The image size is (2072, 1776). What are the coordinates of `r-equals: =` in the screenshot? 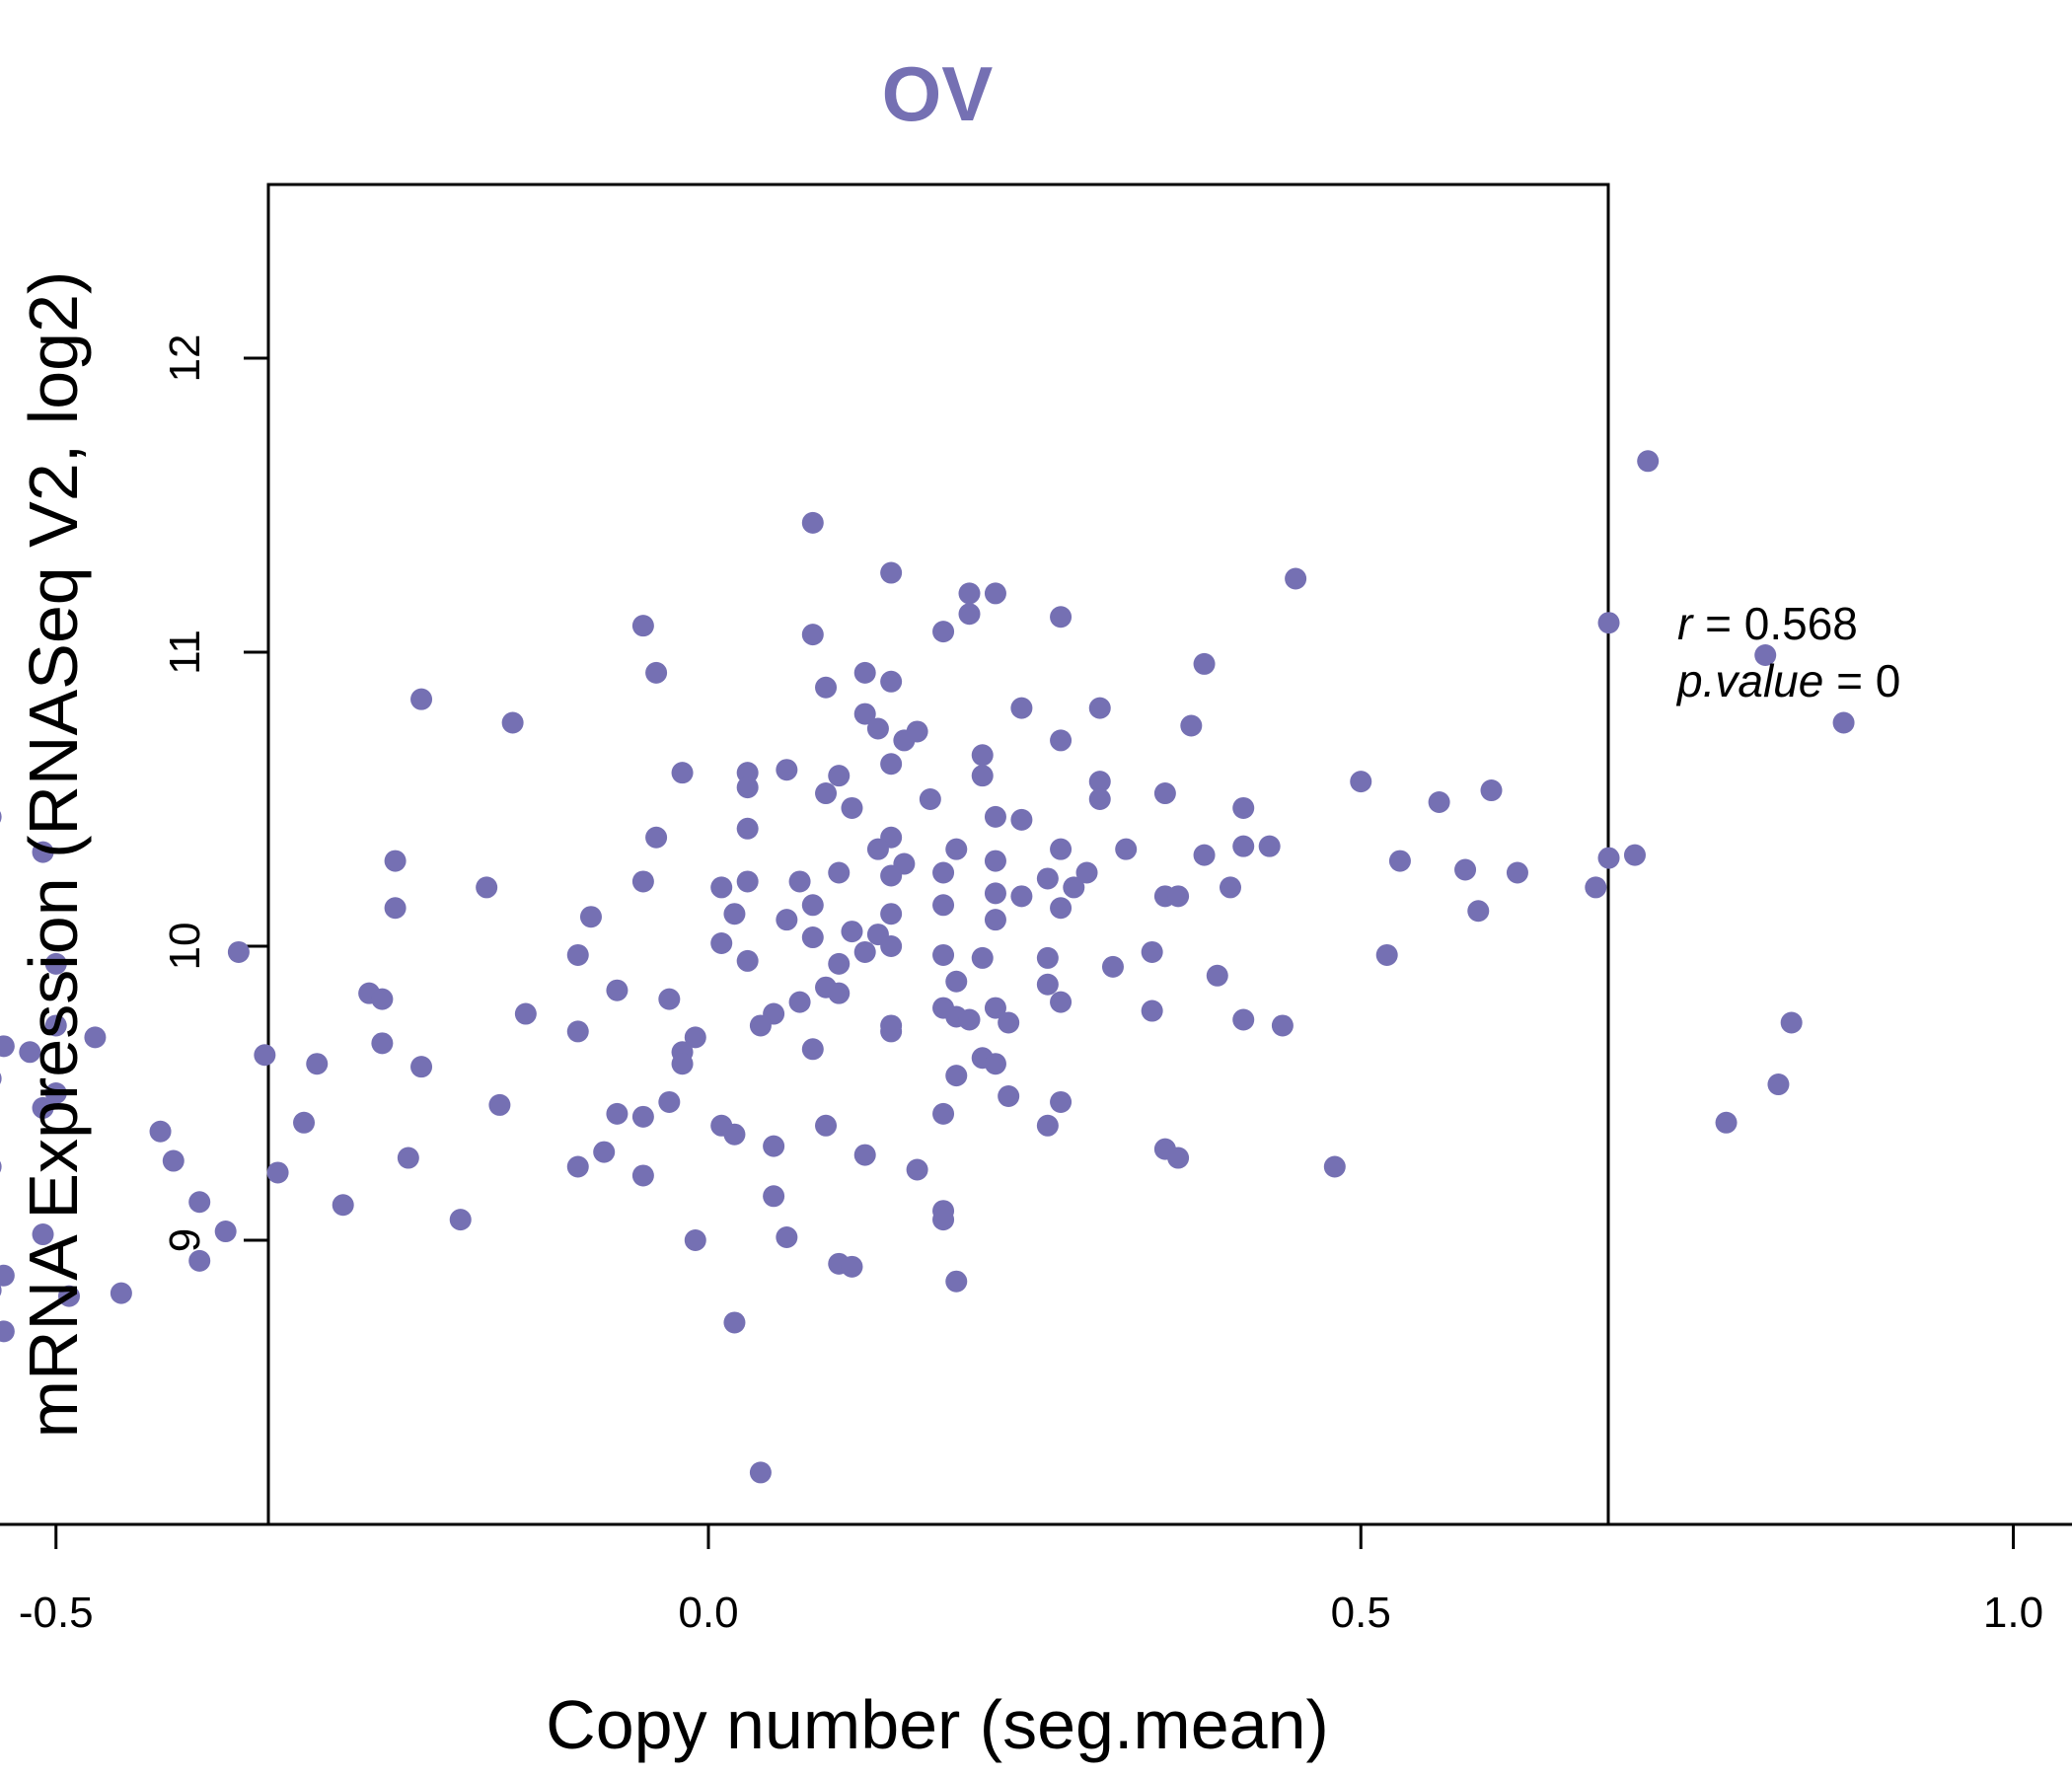 It's located at (1725, 624).